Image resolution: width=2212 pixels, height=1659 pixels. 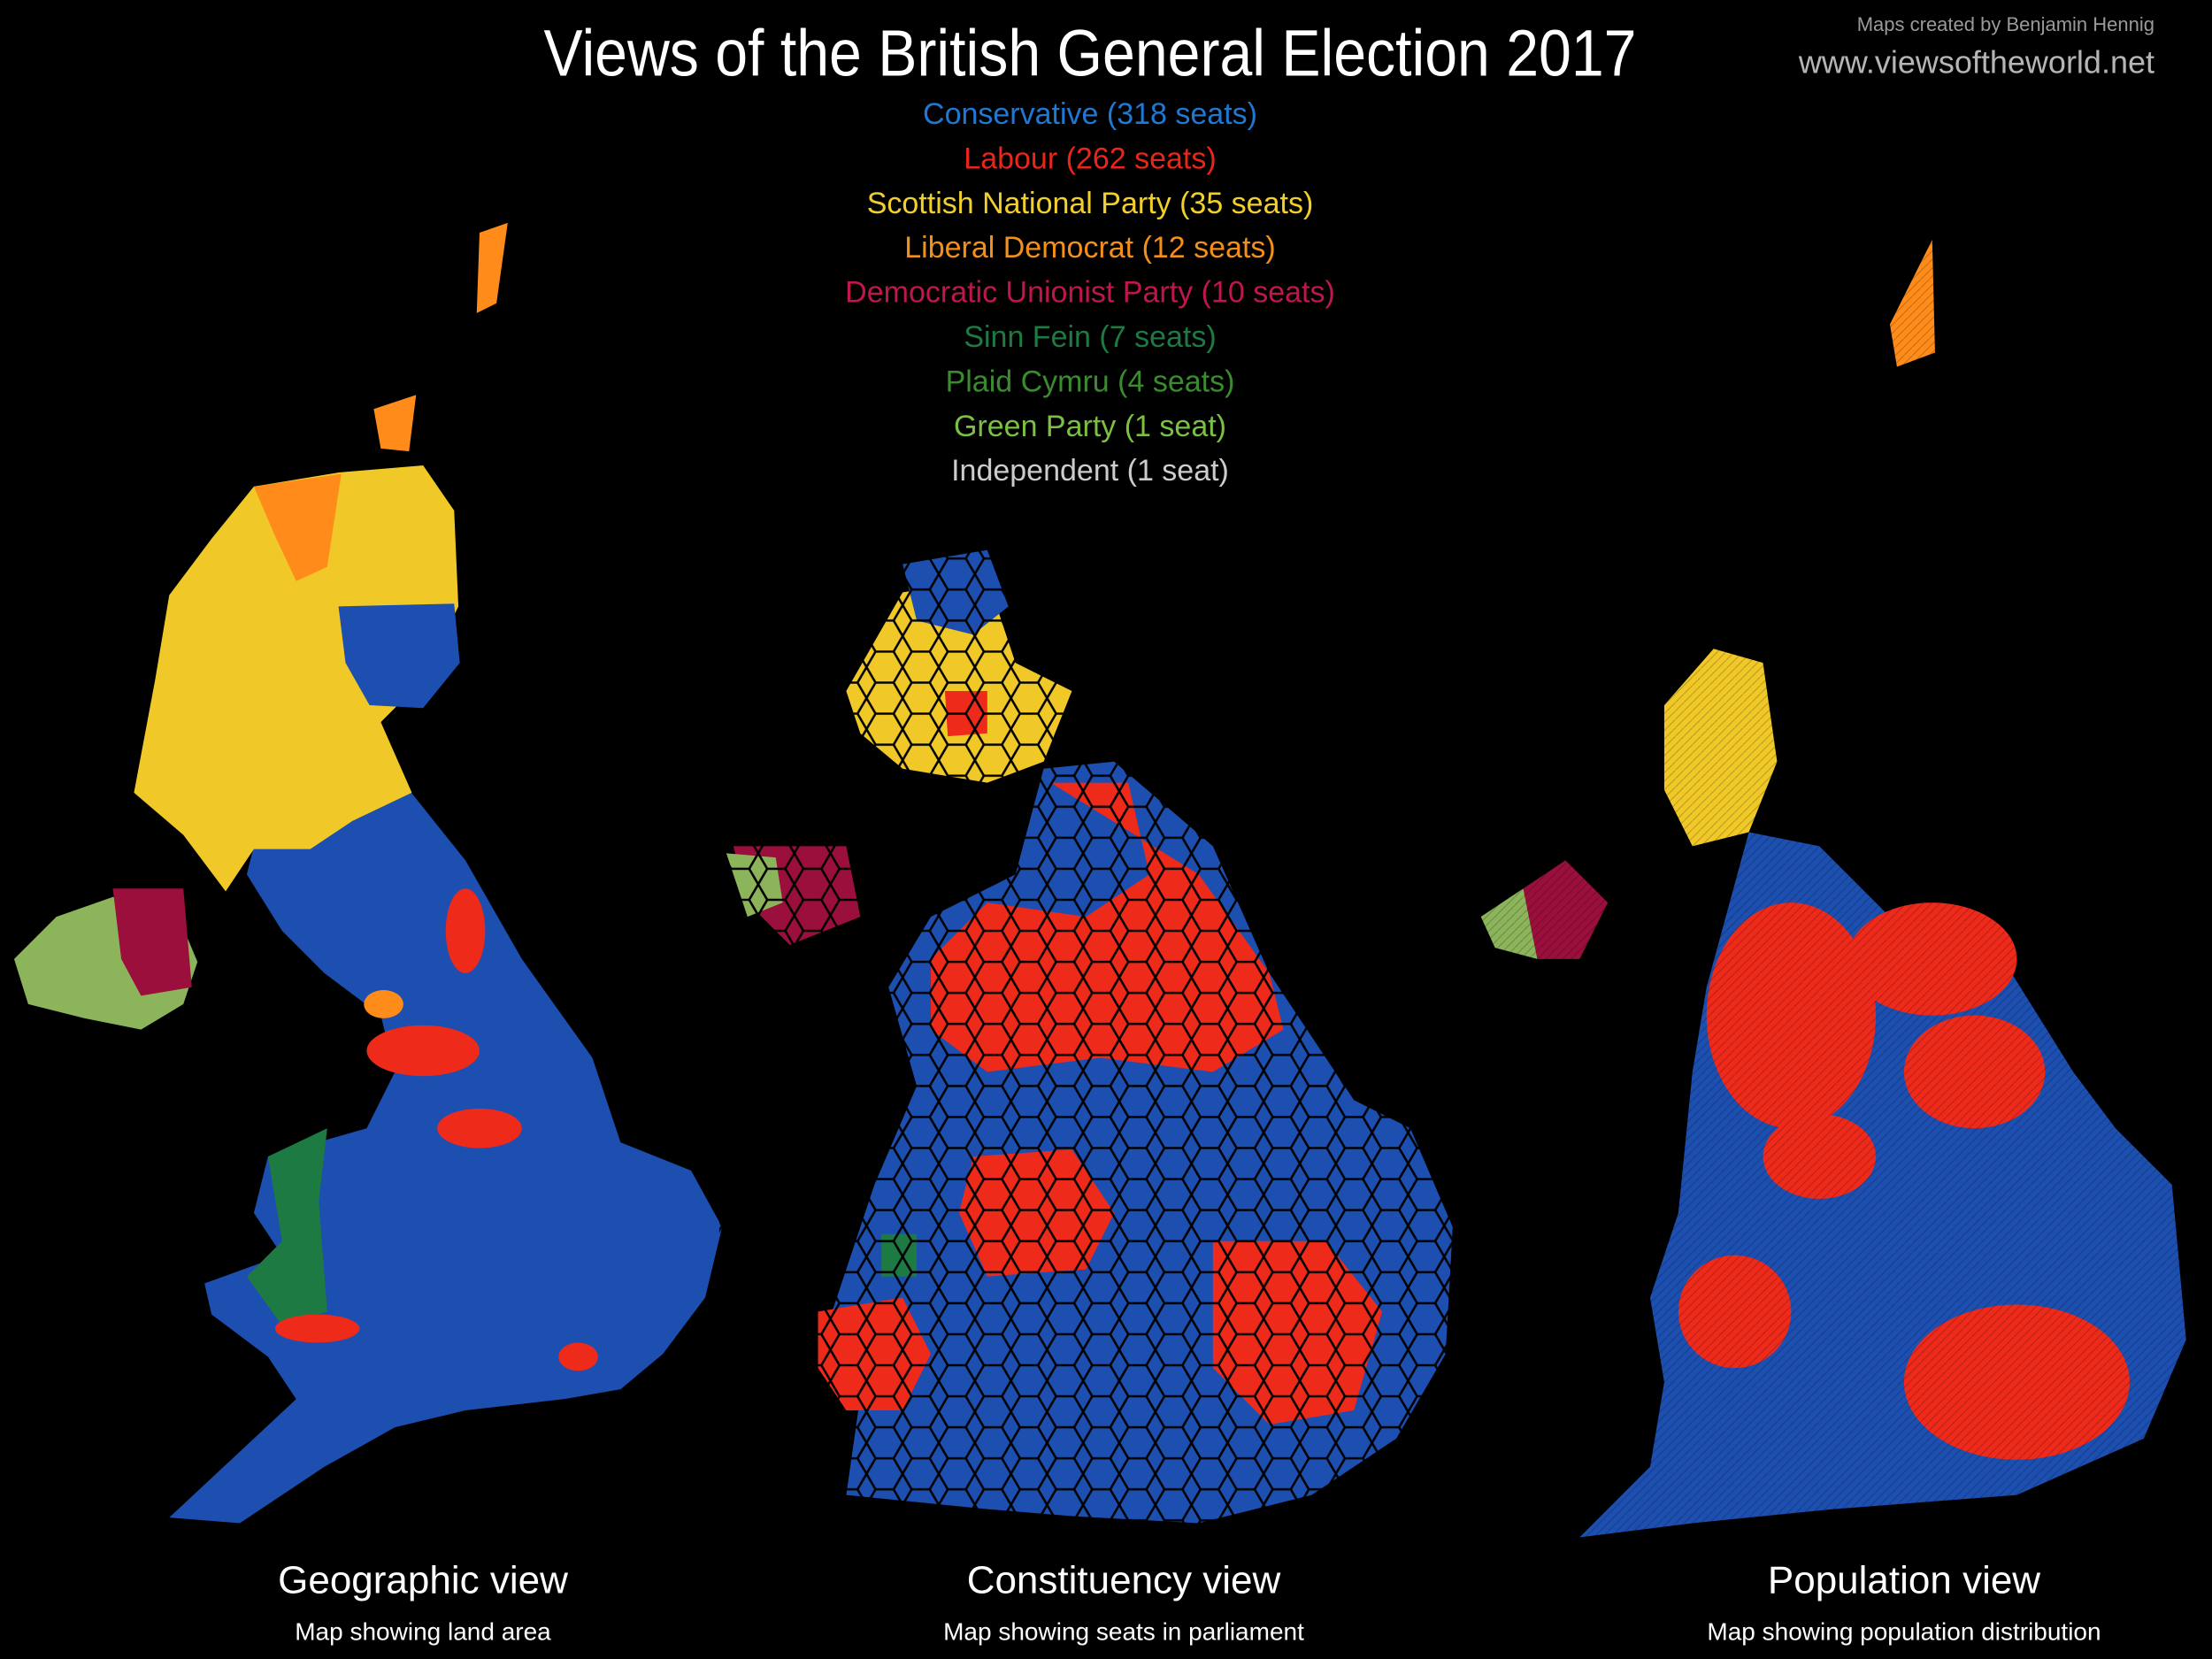 What do you see at coordinates (1090, 427) in the screenshot?
I see `legend-entry: Green Party (1 seat)` at bounding box center [1090, 427].